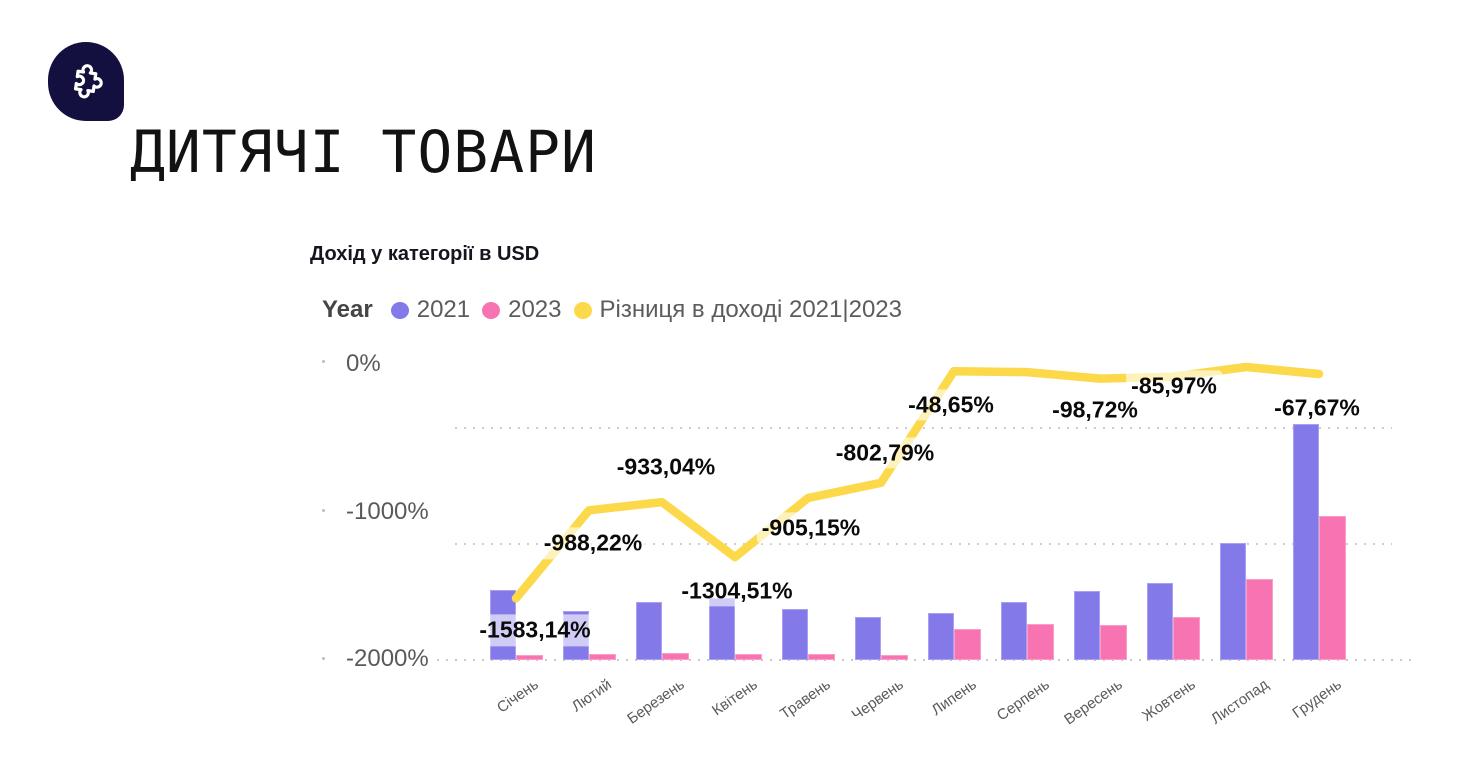 The height and width of the screenshot is (766, 1468). What do you see at coordinates (1013, 630) in the screenshot?
I see `bar-2021-Серпень` at bounding box center [1013, 630].